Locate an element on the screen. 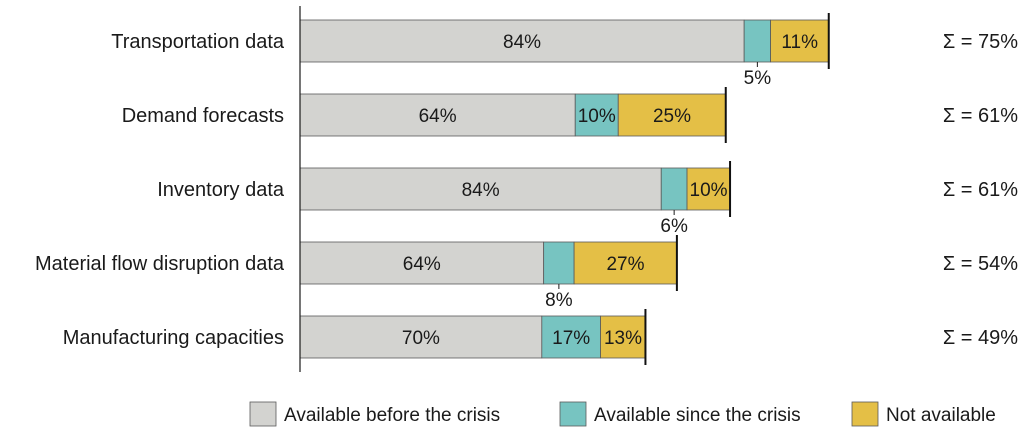 The height and width of the screenshot is (446, 1024). value-label: 6% is located at coordinates (674, 226).